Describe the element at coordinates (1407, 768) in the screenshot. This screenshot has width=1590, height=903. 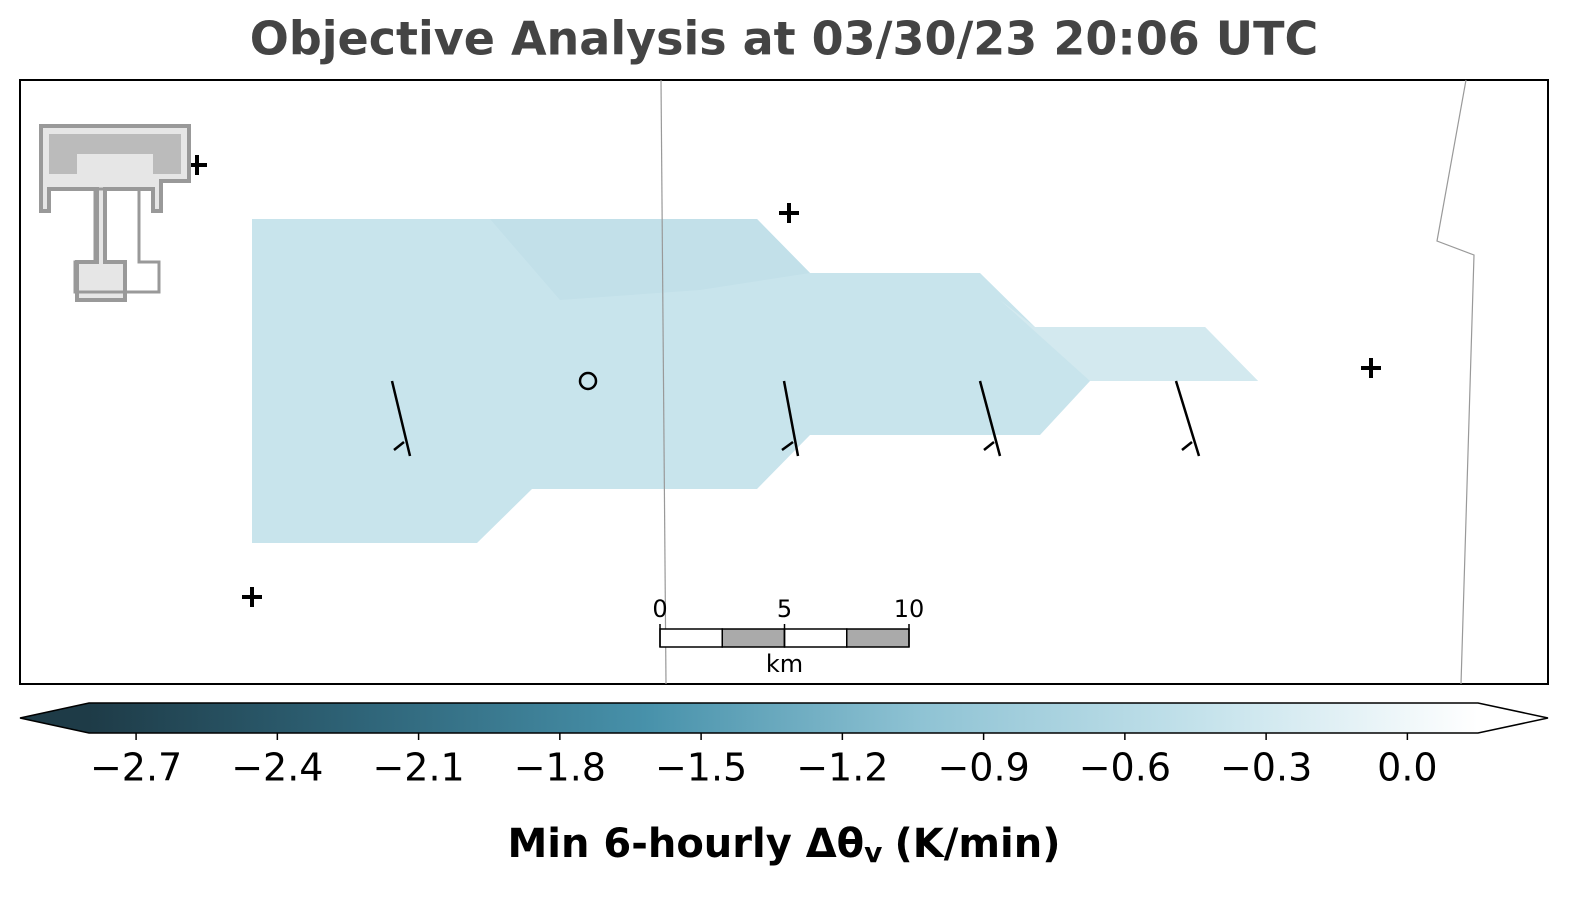
I see `colorbar-tick-label: 0.0` at that location.